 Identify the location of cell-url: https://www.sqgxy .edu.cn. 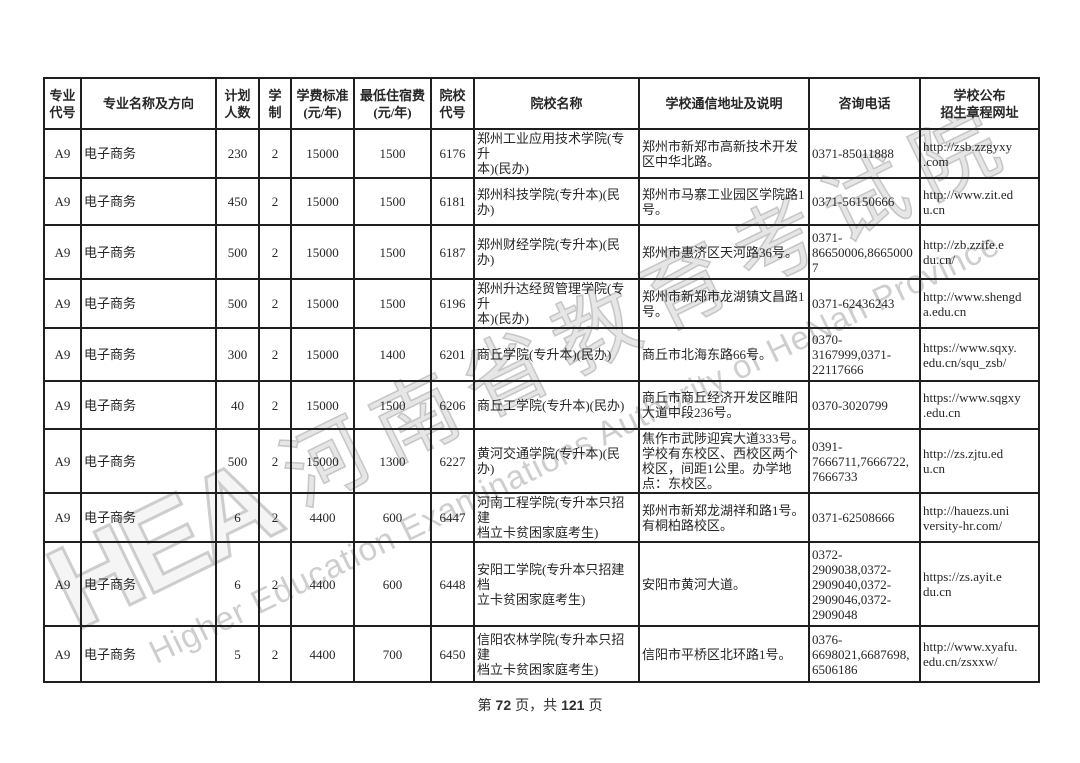
(979, 405).